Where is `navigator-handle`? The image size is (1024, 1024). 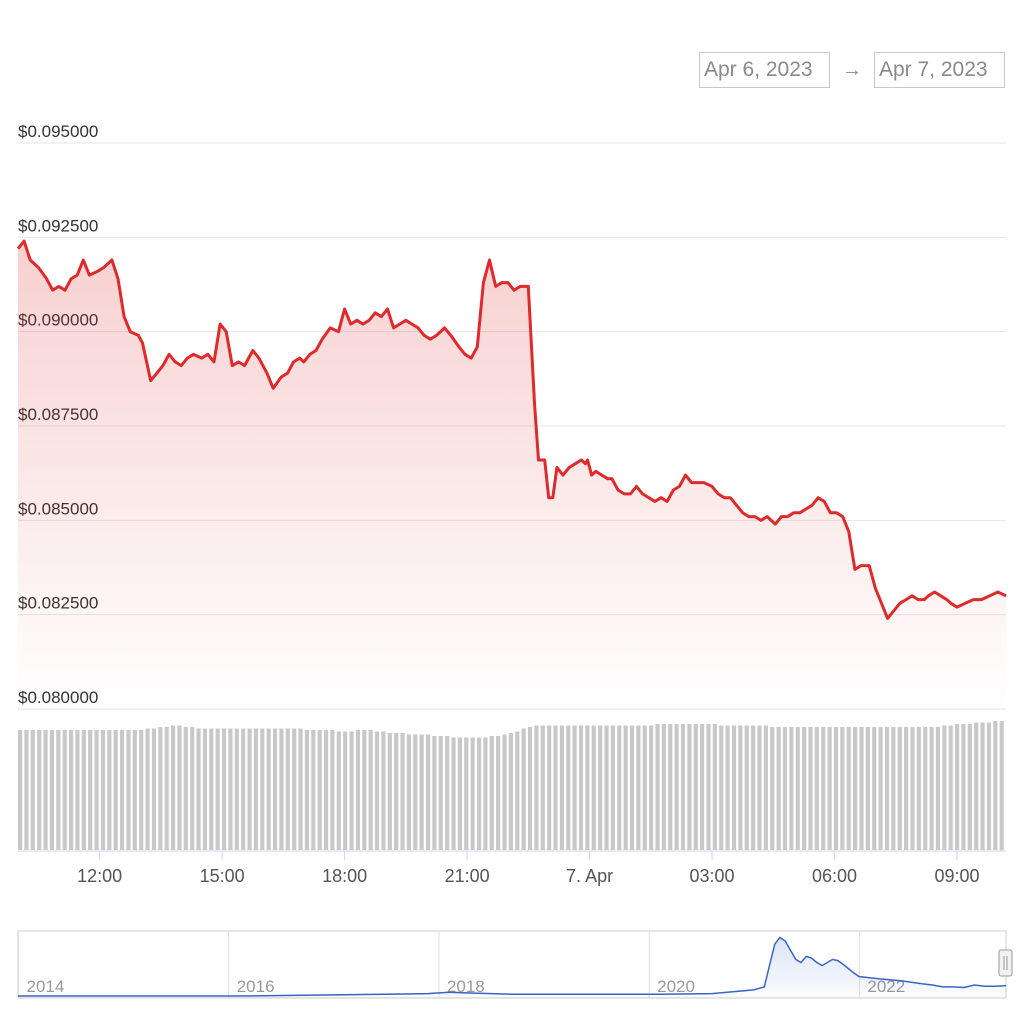 navigator-handle is located at coordinates (1005, 963).